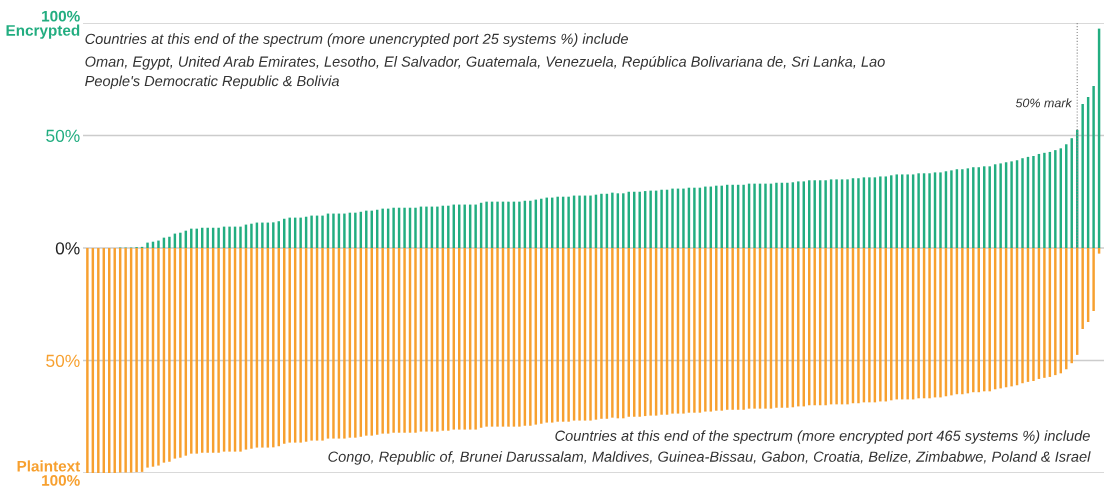 This screenshot has width=1104, height=494. What do you see at coordinates (1044, 103) in the screenshot?
I see `annotation: 50% mark` at bounding box center [1044, 103].